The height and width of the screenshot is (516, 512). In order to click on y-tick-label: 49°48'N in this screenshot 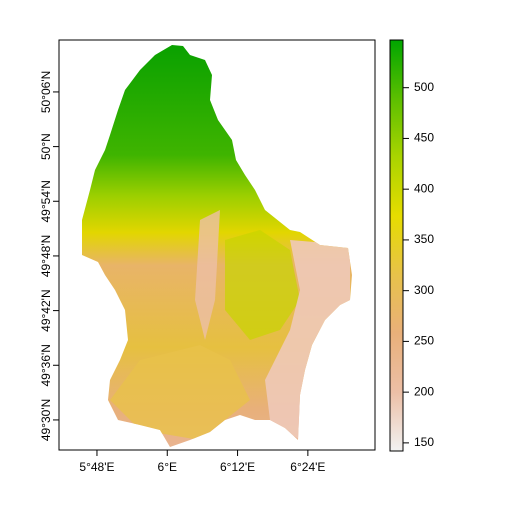, I will do `click(46, 256)`.